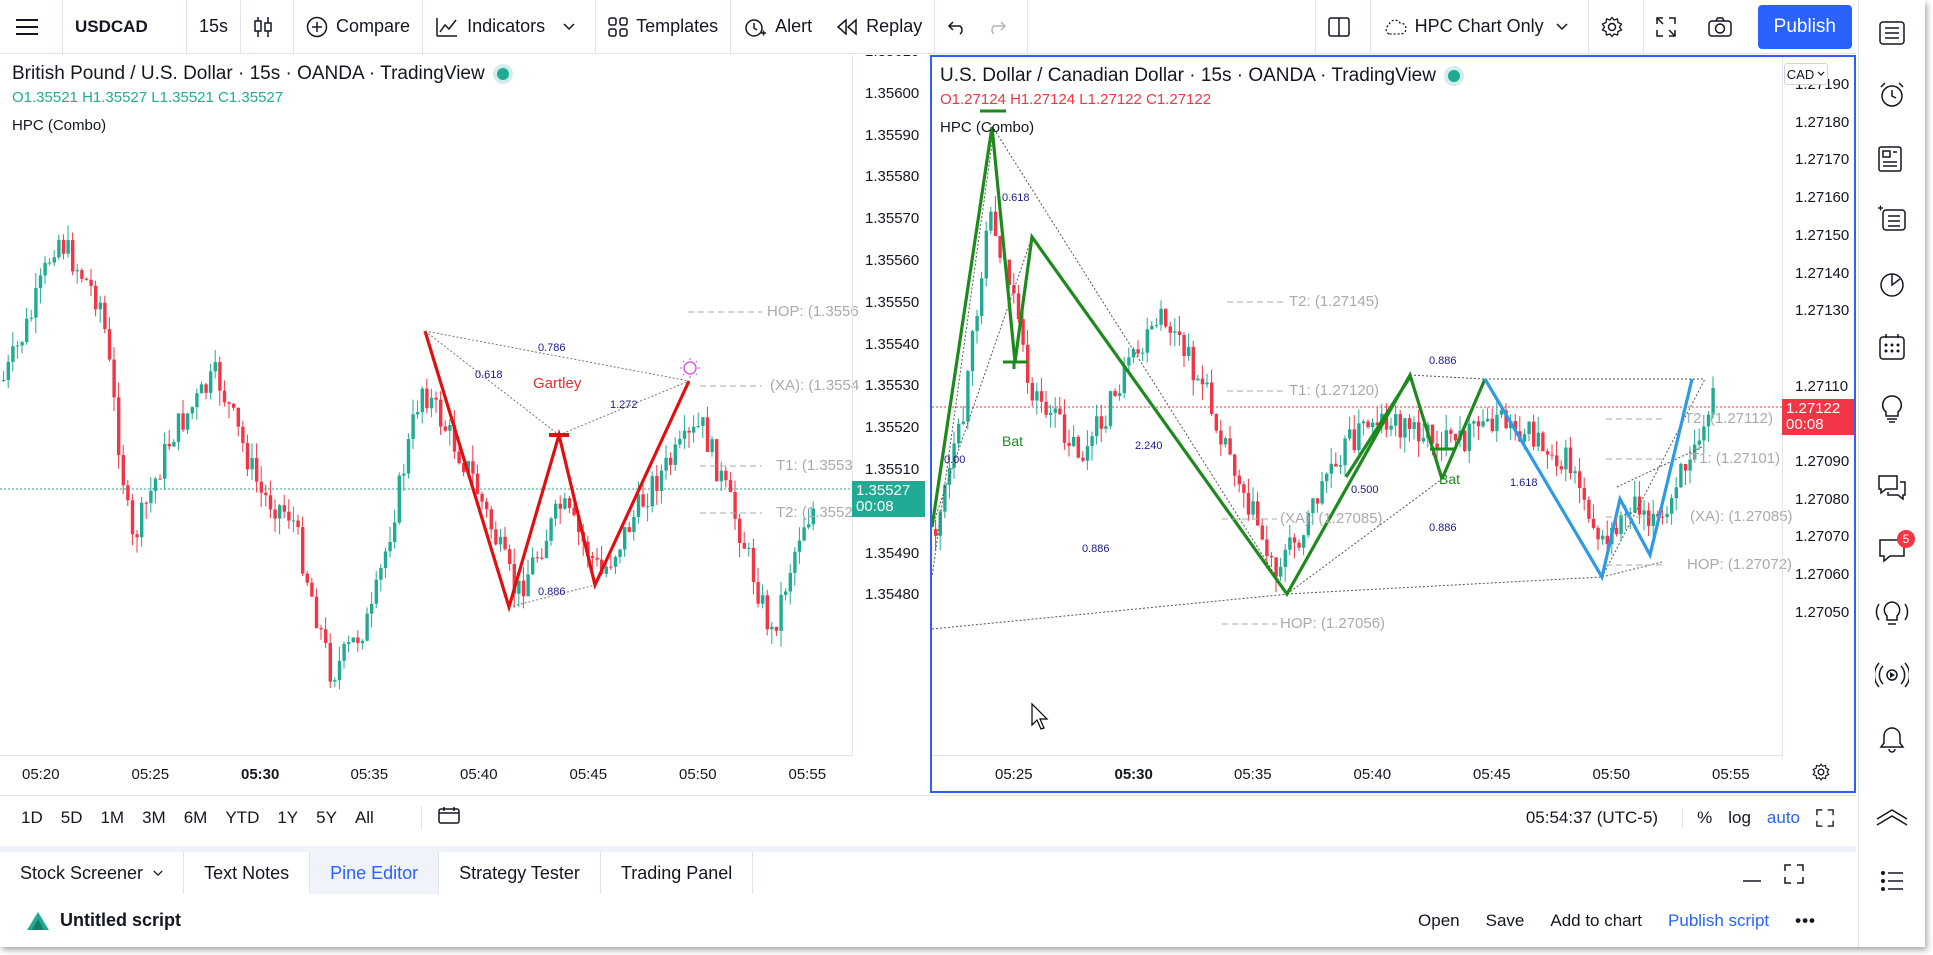  Describe the element at coordinates (364, 817) in the screenshot. I see `range-button: All` at that location.